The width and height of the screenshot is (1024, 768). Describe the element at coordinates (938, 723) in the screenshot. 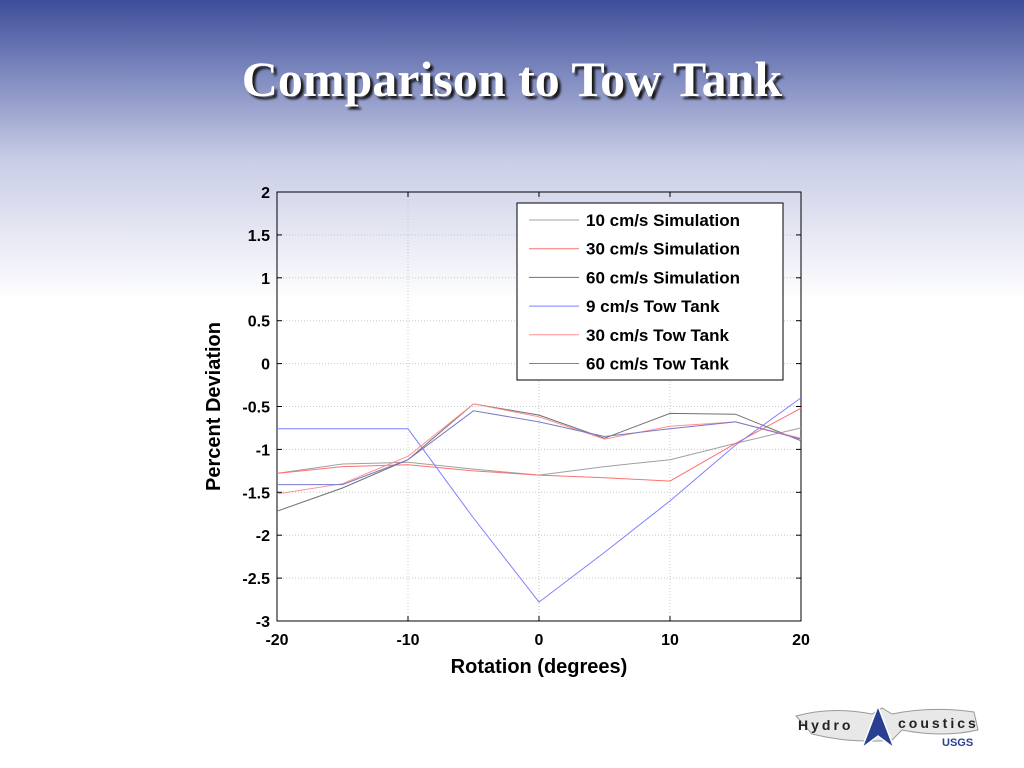

I see `logo-text-right: coustics` at that location.